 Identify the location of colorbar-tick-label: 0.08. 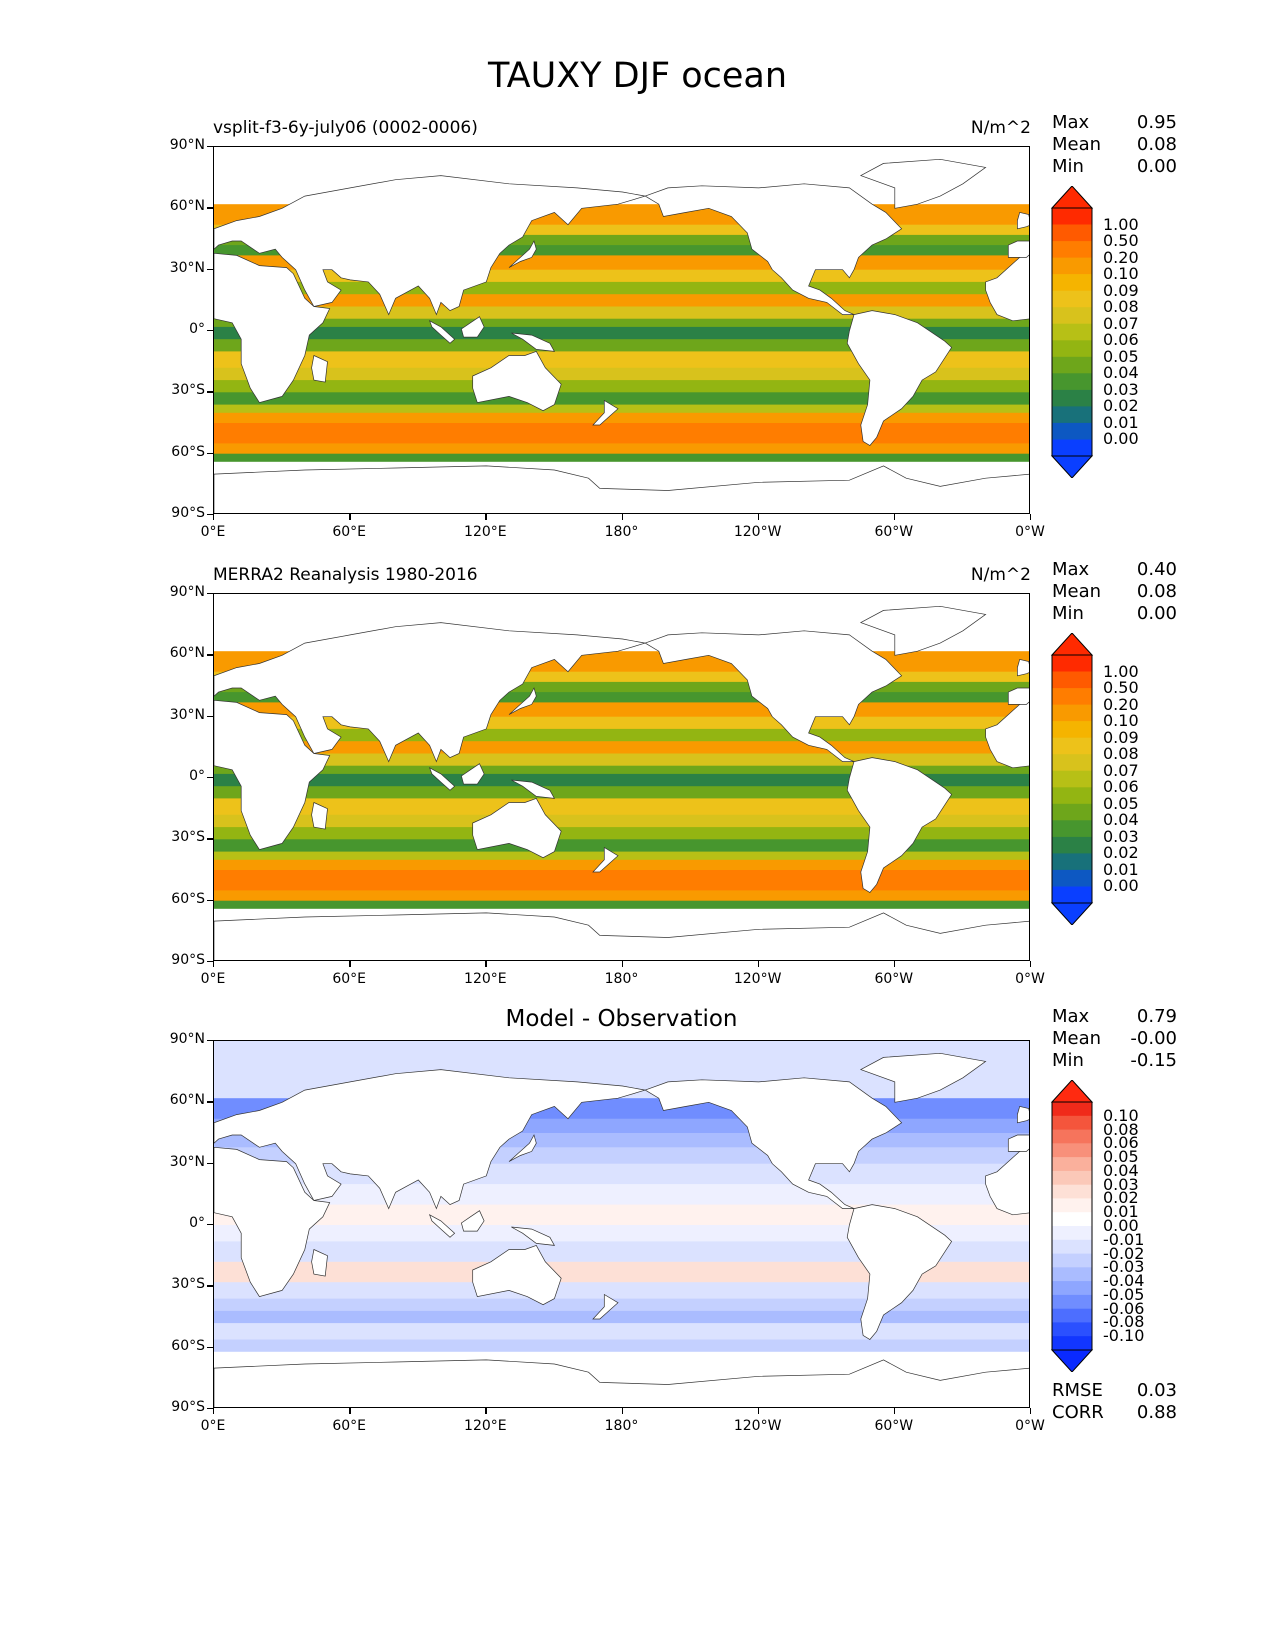
(1121, 1129).